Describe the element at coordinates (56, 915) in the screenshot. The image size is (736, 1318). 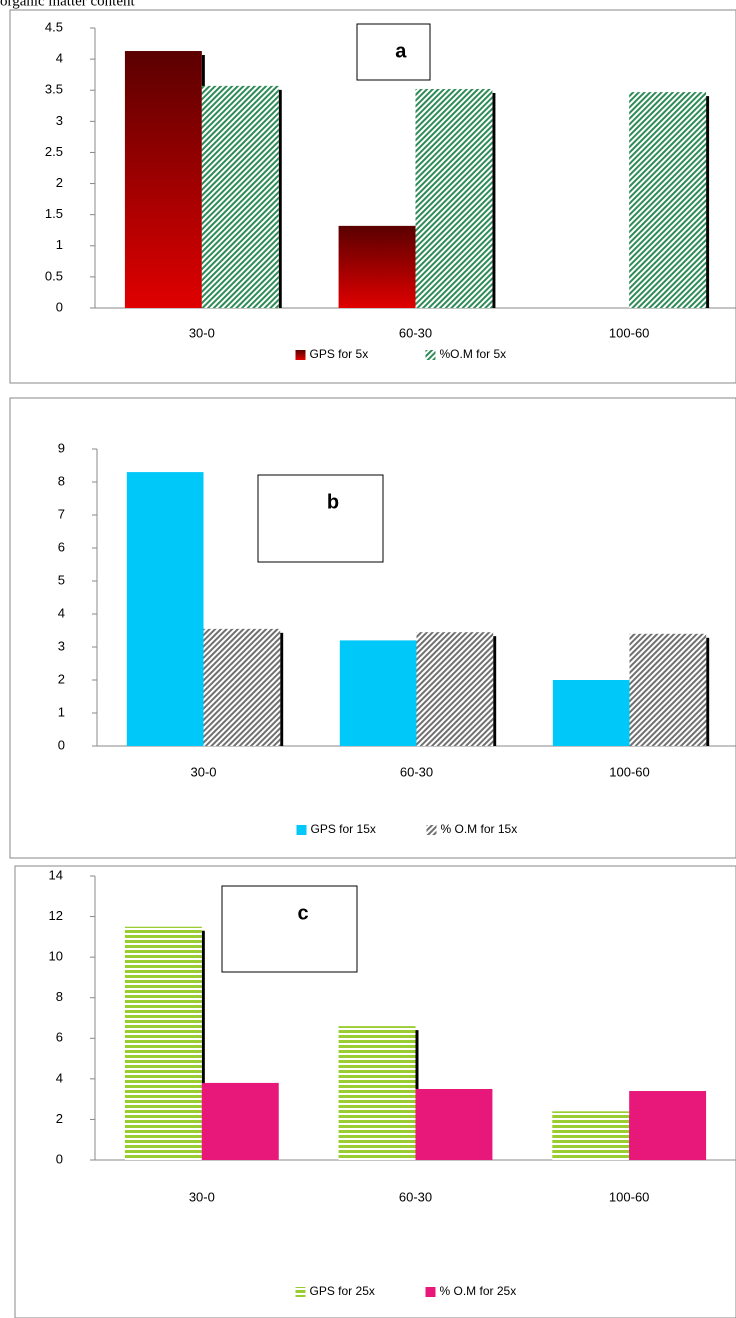
I see `y-tick-label: 12` at that location.